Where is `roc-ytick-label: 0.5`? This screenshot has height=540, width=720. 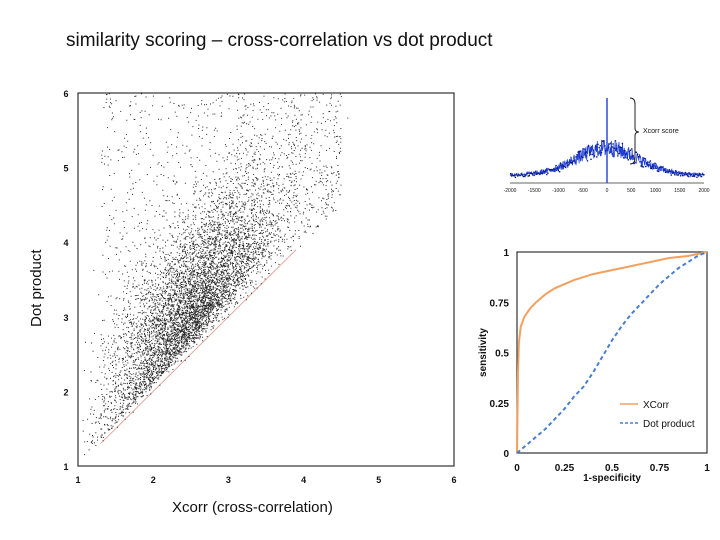
roc-ytick-label: 0.5 is located at coordinates (502, 354).